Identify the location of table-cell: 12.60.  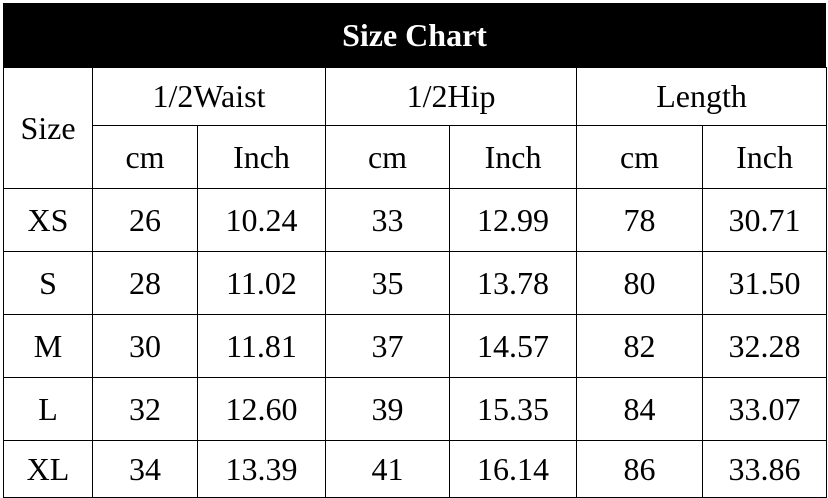
(261, 409).